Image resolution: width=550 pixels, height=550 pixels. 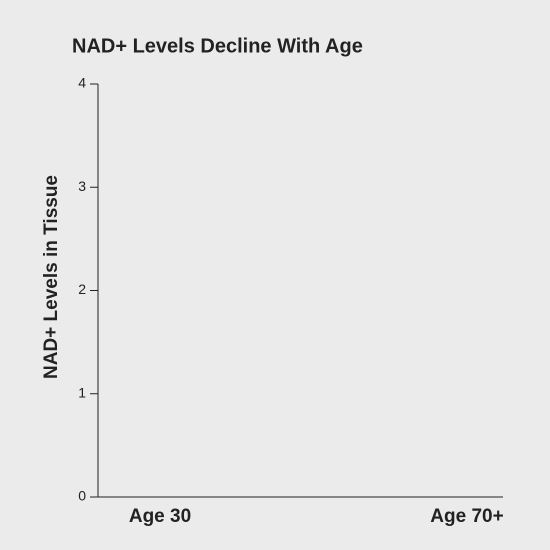 What do you see at coordinates (82, 186) in the screenshot?
I see `y-tick-label: 3` at bounding box center [82, 186].